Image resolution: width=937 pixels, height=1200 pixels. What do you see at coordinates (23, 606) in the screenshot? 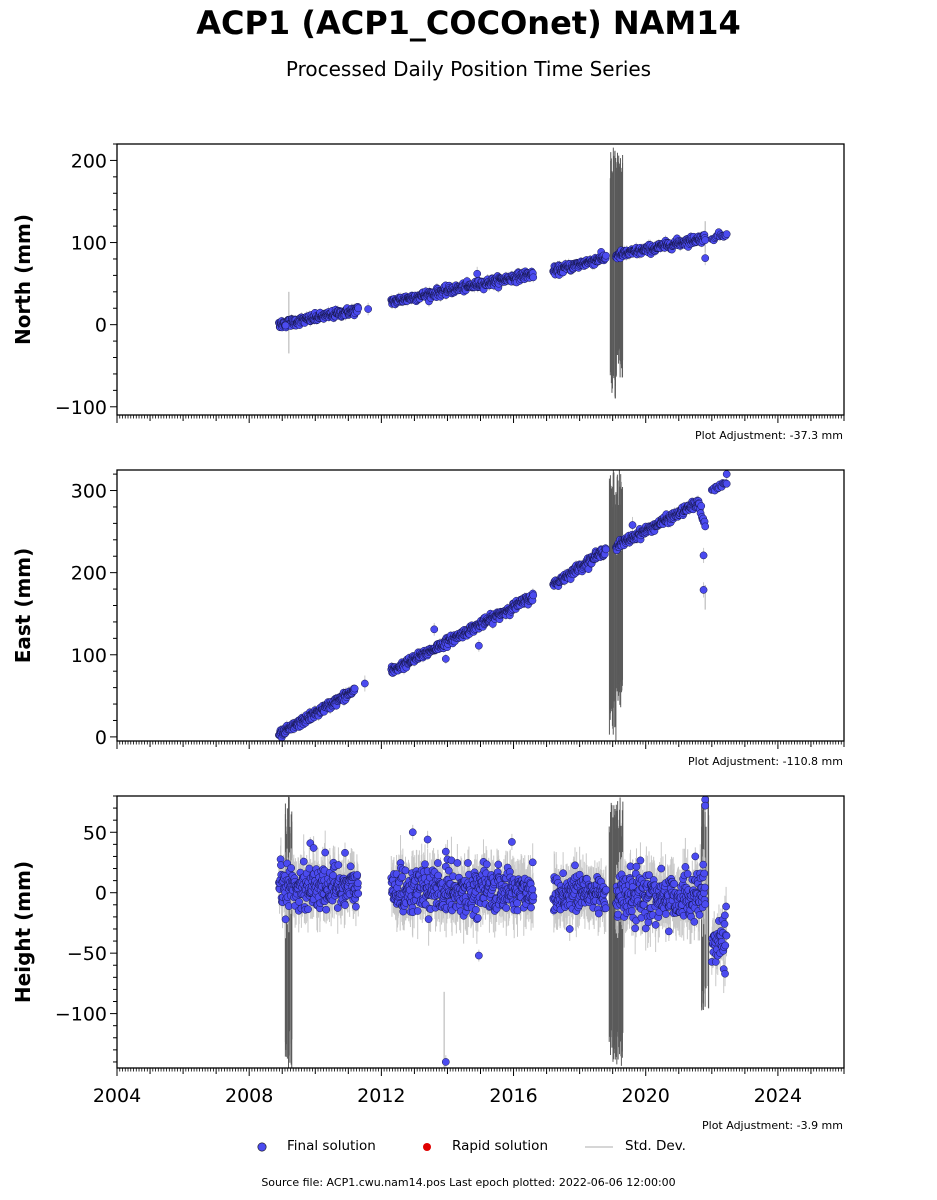
I see `y-axis-label: East (mm)` at bounding box center [23, 606].